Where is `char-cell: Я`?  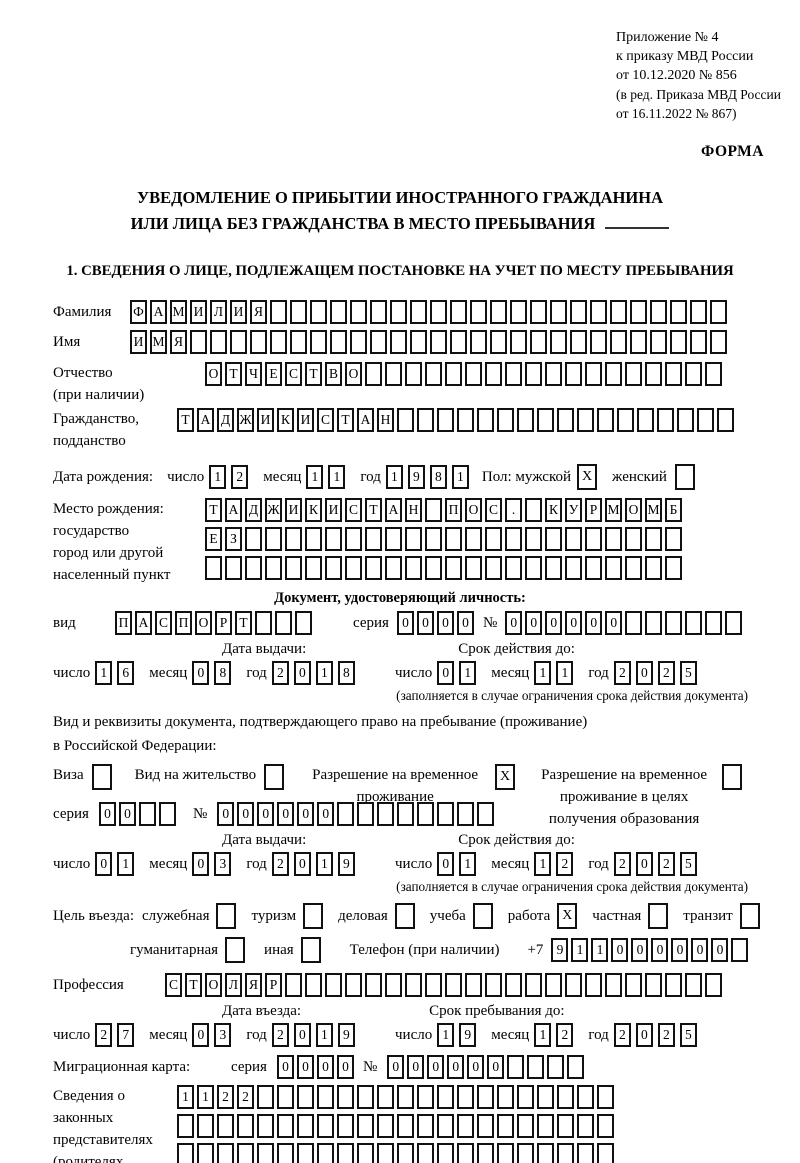
char-cell: Я is located at coordinates (253, 985).